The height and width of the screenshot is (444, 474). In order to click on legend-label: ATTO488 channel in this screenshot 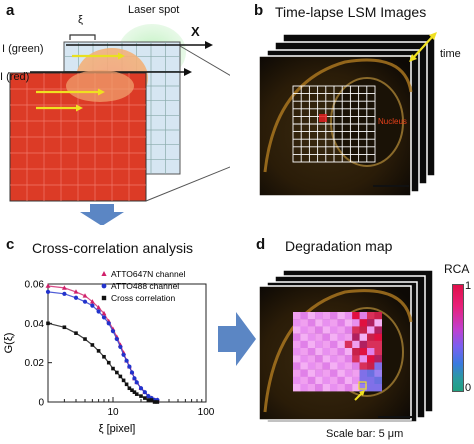, I will do `click(145, 286)`.